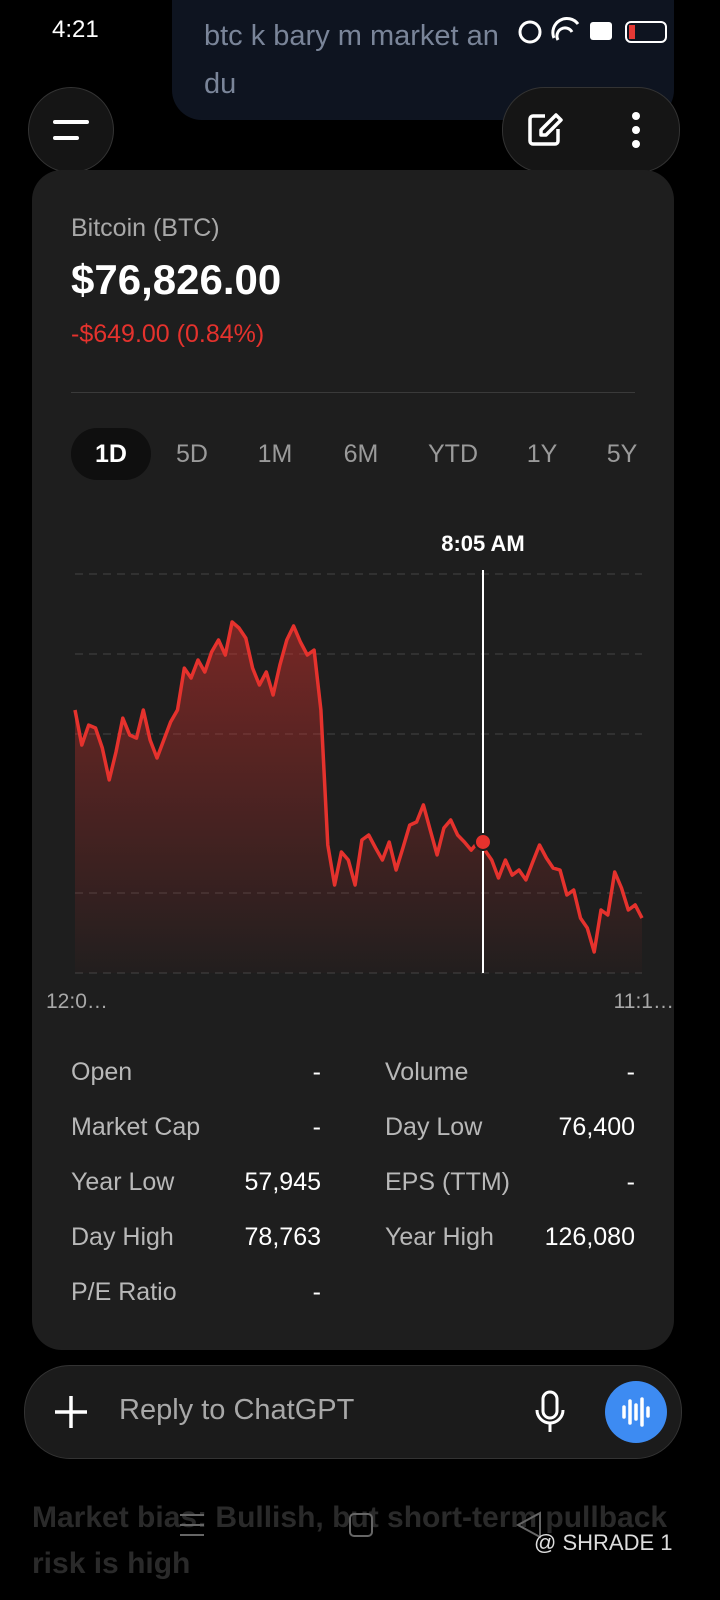  Describe the element at coordinates (282, 1182) in the screenshot. I see `stat-value: 57,945` at that location.